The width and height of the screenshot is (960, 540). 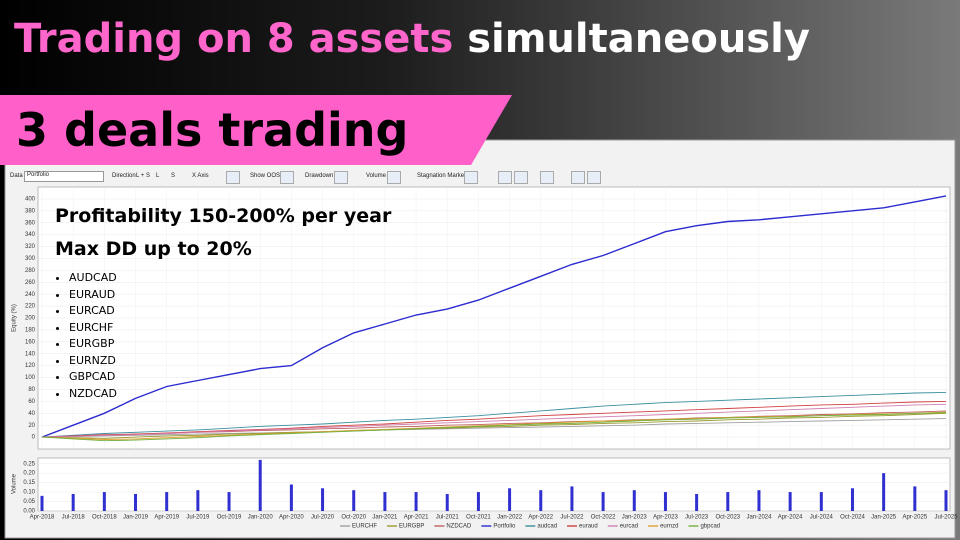 What do you see at coordinates (143, 176) in the screenshot?
I see `direction-option: L + S` at bounding box center [143, 176].